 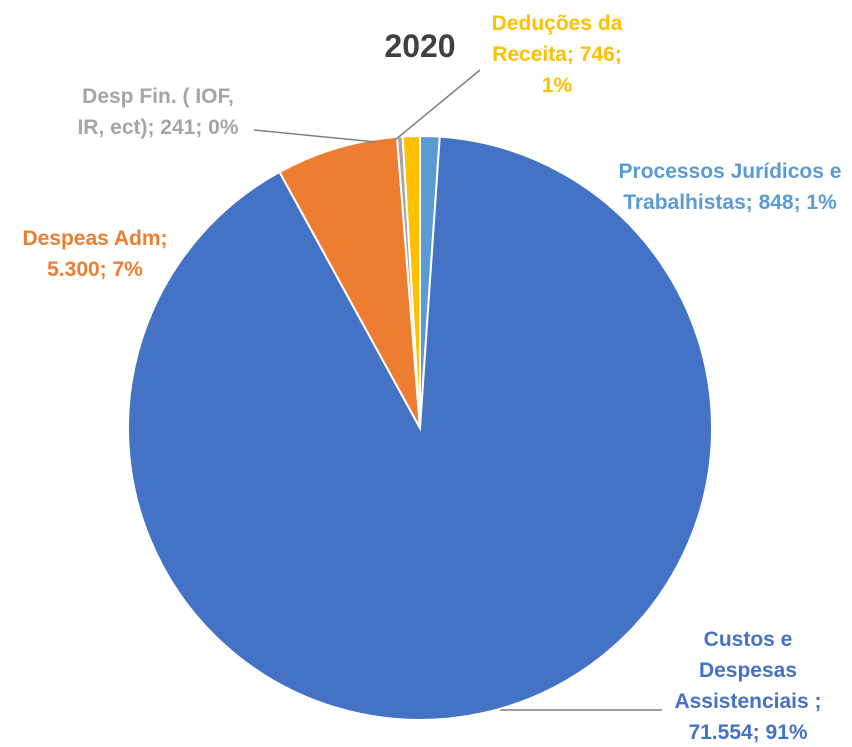 What do you see at coordinates (748, 639) in the screenshot?
I see `slice-label-line: Custos e` at bounding box center [748, 639].